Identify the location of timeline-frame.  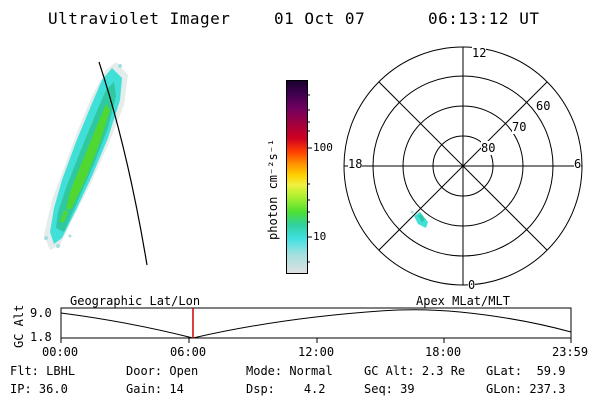
(316, 323).